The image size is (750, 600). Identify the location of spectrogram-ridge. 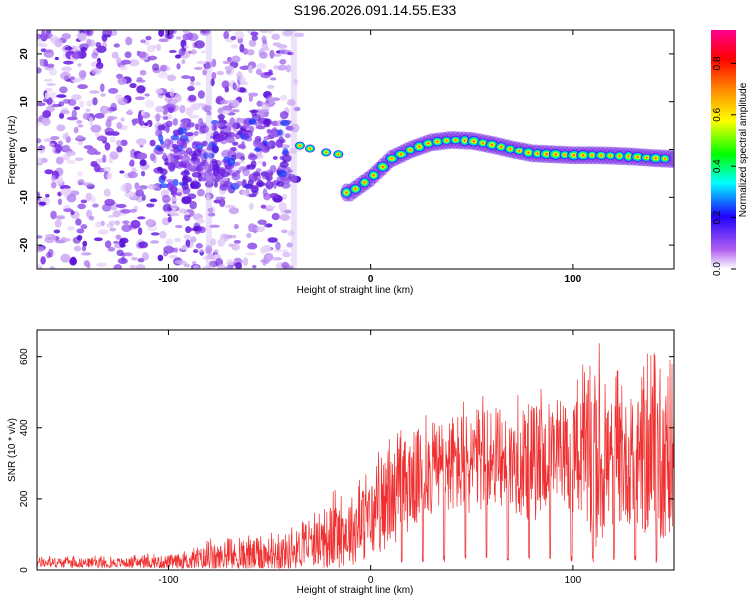
(484, 166).